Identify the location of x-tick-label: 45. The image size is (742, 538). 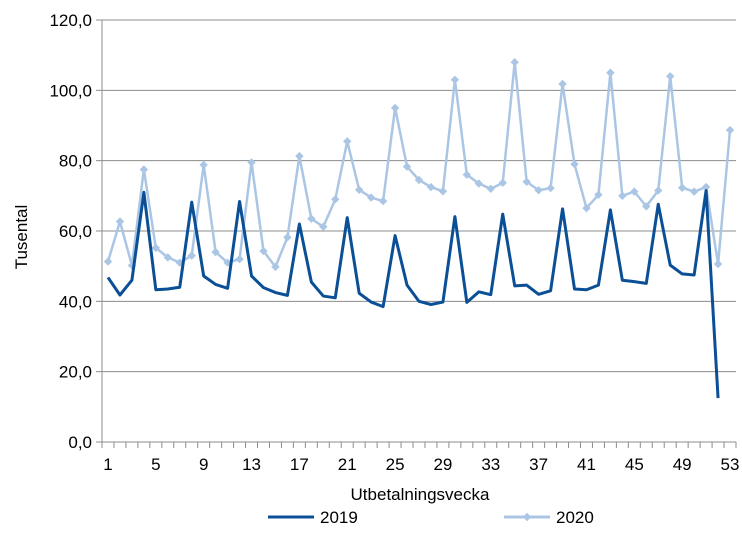
(634, 464).